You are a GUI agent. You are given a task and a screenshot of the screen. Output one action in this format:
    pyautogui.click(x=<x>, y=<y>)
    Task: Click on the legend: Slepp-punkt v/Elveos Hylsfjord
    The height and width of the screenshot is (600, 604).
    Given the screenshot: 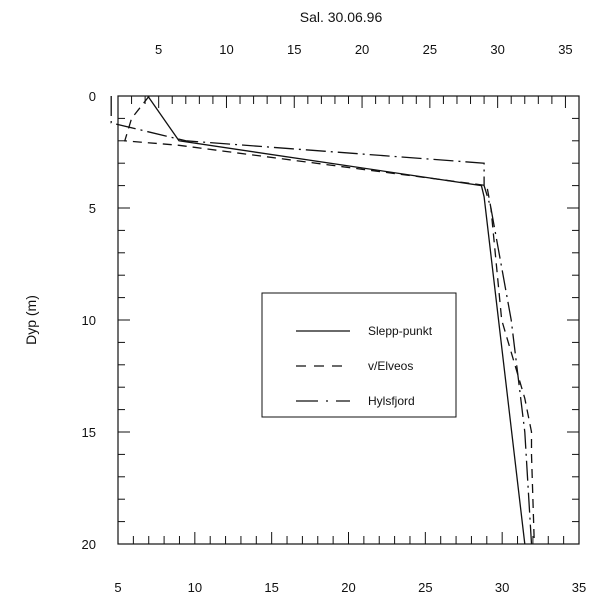 What is the action you would take?
    pyautogui.click(x=359, y=355)
    